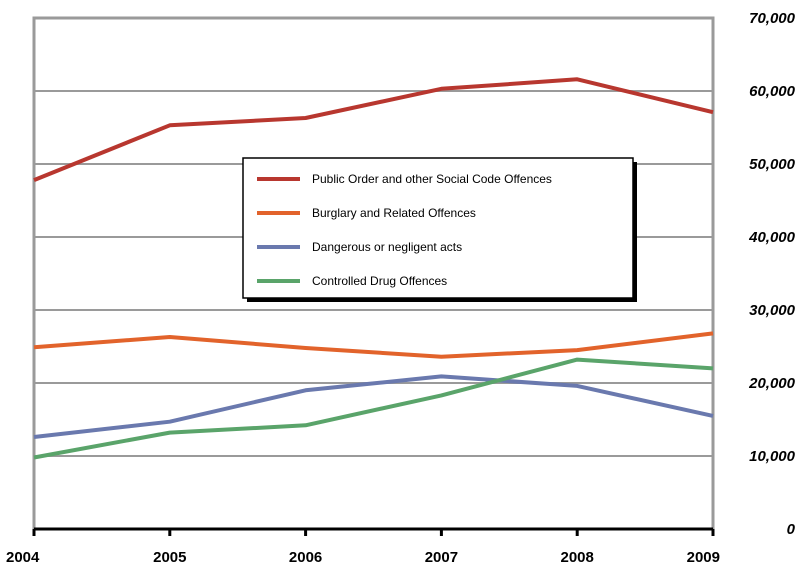 Image resolution: width=798 pixels, height=573 pixels. What do you see at coordinates (379, 281) in the screenshot?
I see `legend-label-4: Controlled Drug Offences` at bounding box center [379, 281].